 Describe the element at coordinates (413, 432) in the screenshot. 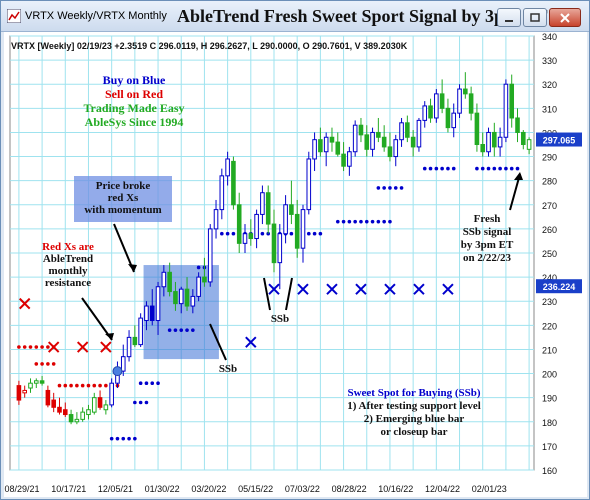

I see `sweet-spot-text: or closeup bar` at that location.